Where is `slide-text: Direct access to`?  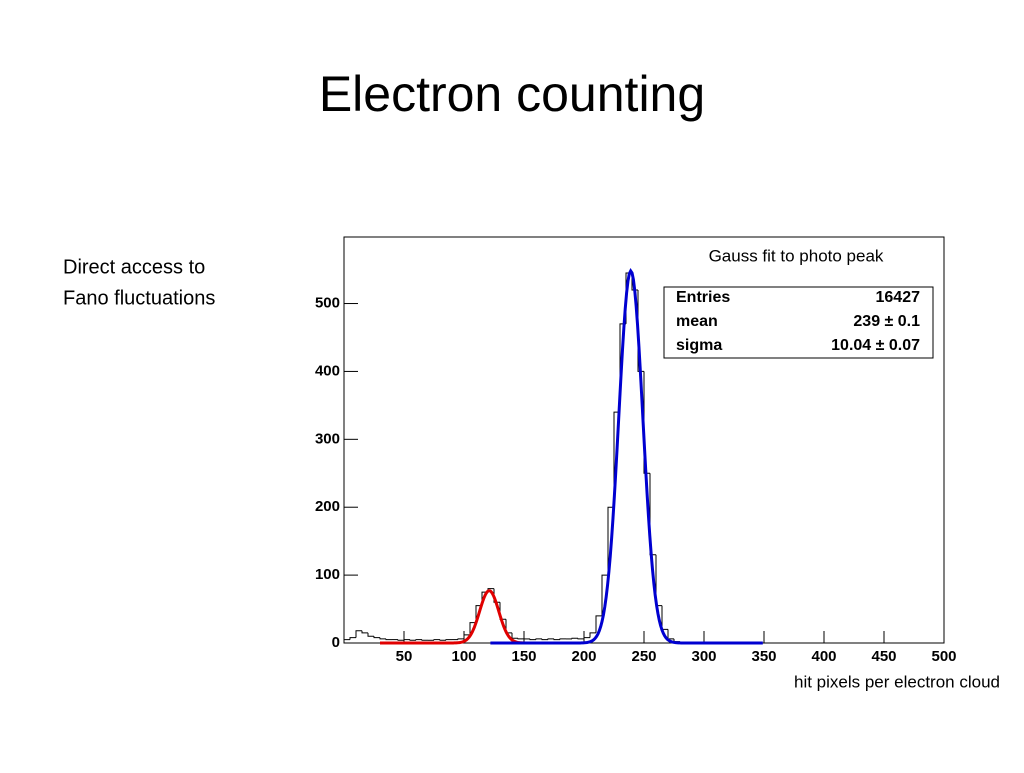
slide-text: Direct access to is located at coordinates (134, 267).